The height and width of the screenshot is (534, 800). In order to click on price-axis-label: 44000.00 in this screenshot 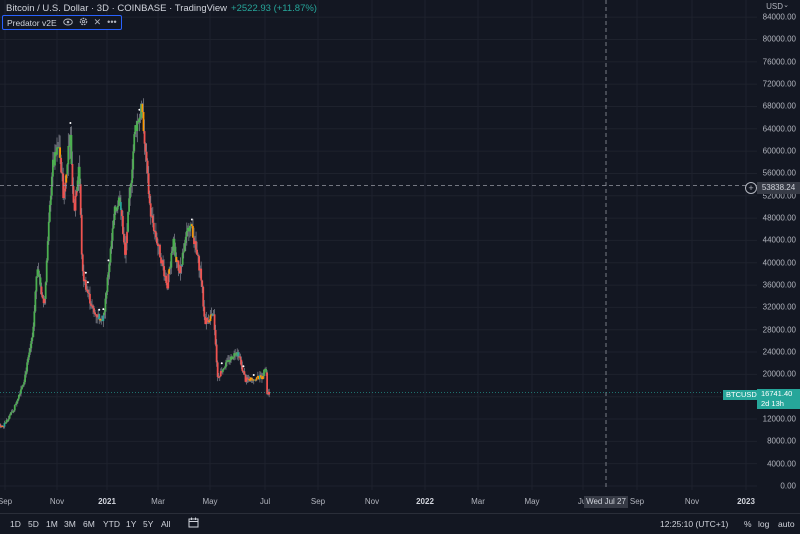, I will do `click(779, 240)`.